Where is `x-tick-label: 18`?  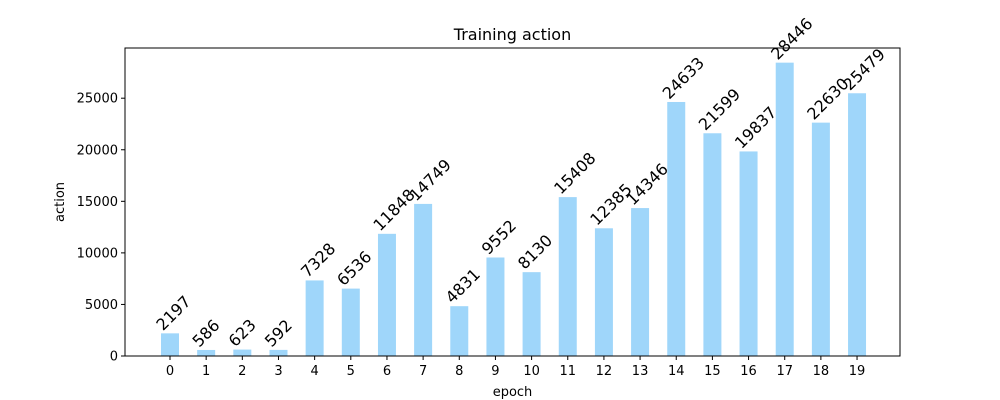 x-tick-label: 18 is located at coordinates (821, 371).